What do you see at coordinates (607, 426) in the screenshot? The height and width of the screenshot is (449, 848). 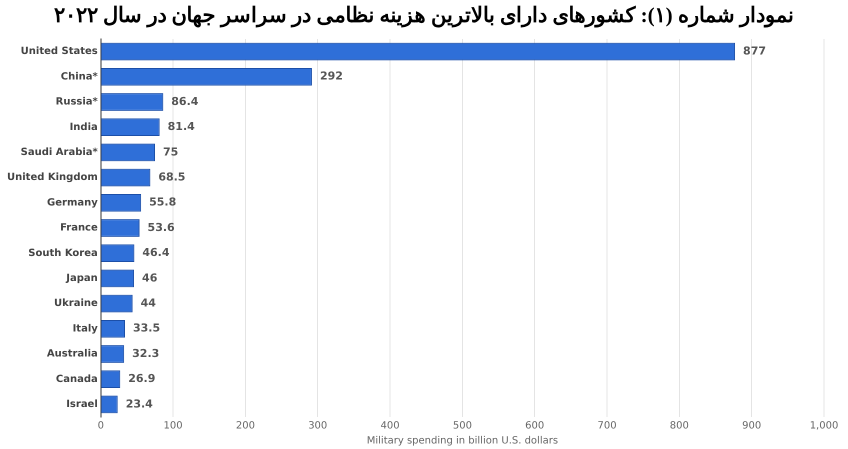 I see `x-tick-label: 700` at bounding box center [607, 426].